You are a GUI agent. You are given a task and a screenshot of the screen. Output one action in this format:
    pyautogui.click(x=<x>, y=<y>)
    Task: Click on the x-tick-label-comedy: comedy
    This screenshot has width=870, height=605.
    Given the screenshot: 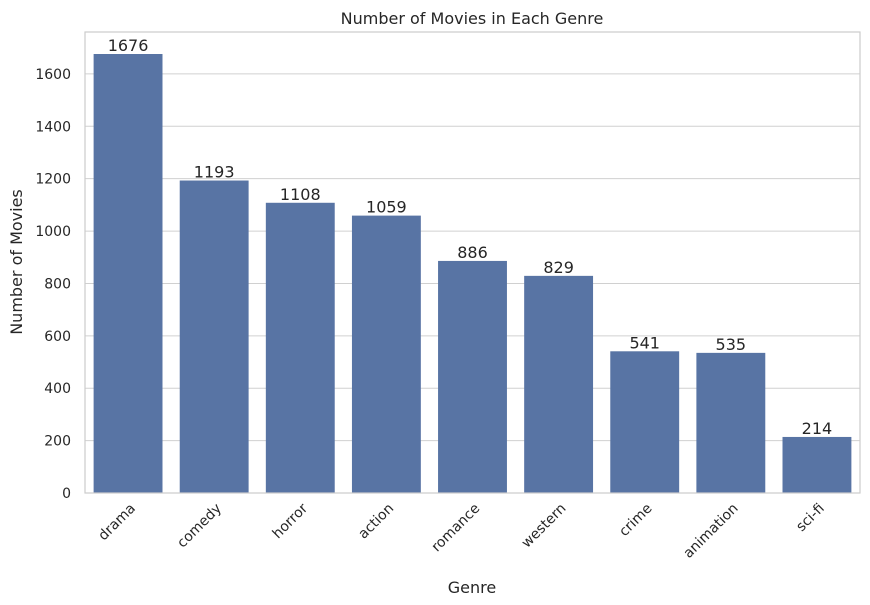 What is the action you would take?
    pyautogui.click(x=199, y=526)
    